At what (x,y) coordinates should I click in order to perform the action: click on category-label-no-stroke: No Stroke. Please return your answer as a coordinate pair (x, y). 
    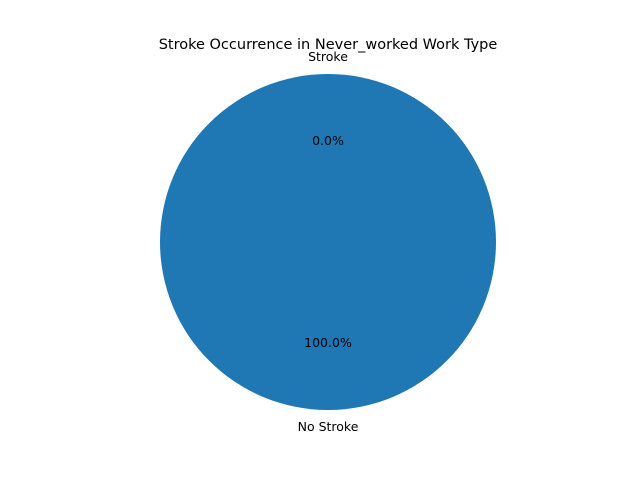
    Looking at the image, I should click on (328, 426).